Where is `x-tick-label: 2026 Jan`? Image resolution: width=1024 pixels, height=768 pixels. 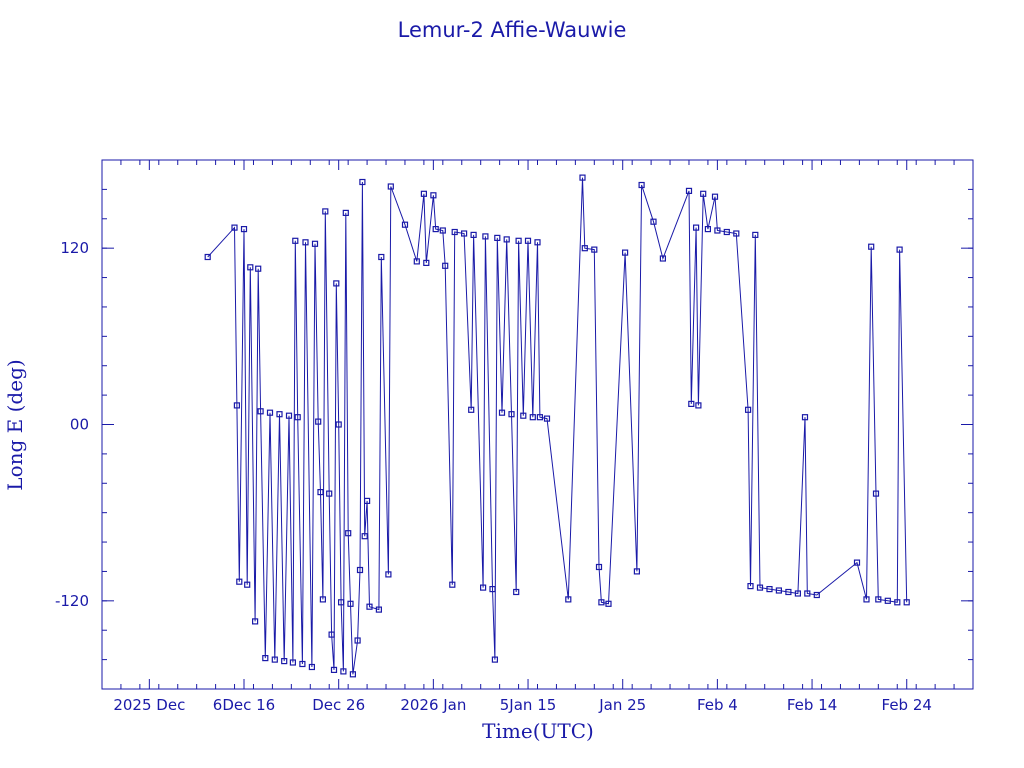 x-tick-label: 2026 Jan is located at coordinates (433, 705).